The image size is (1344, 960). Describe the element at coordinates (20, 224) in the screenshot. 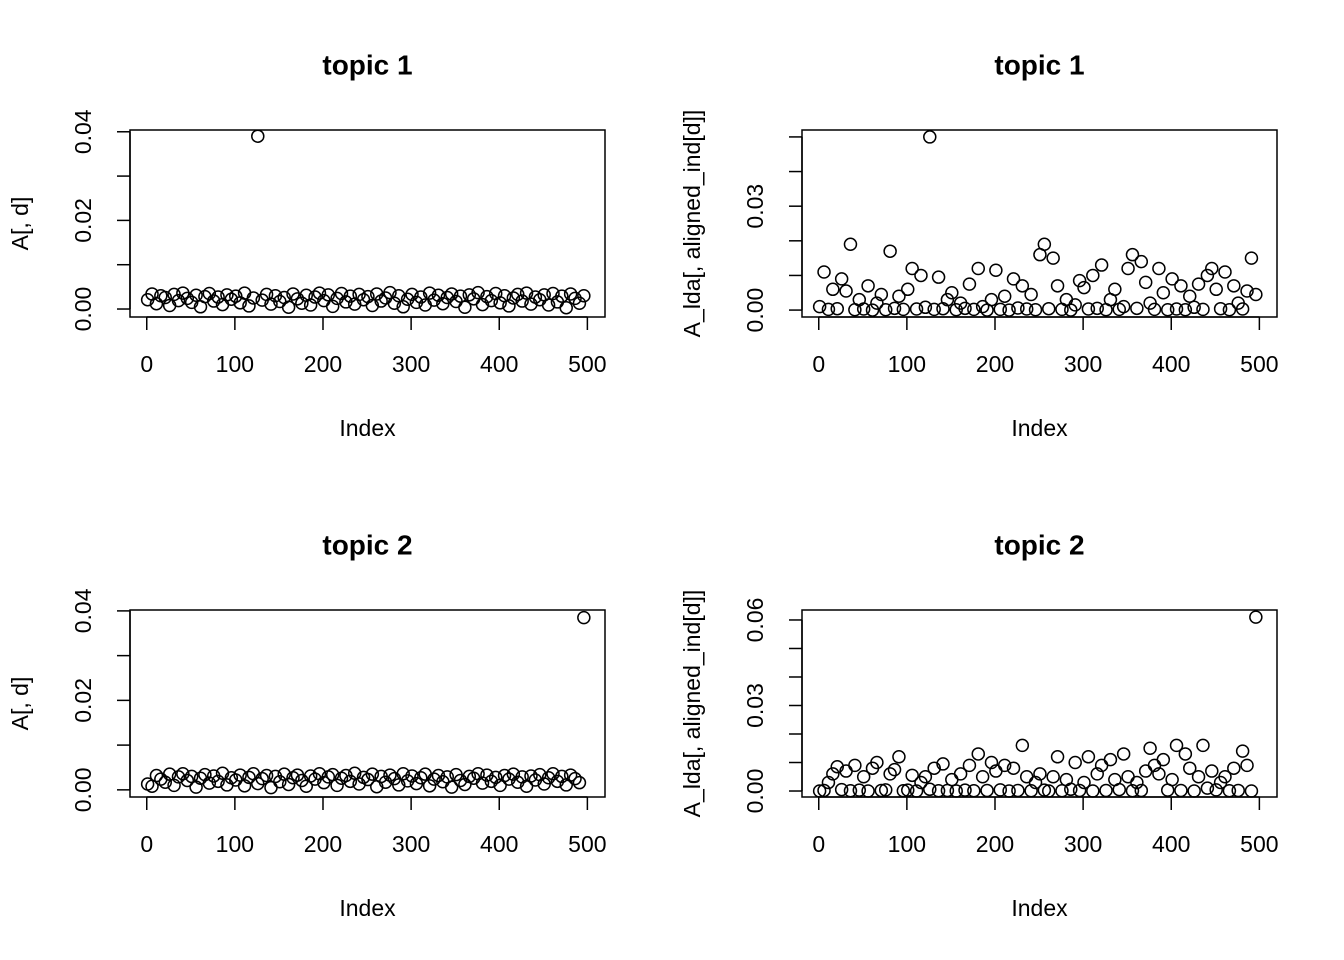

I see `y-axis-label: A[, d]` at that location.